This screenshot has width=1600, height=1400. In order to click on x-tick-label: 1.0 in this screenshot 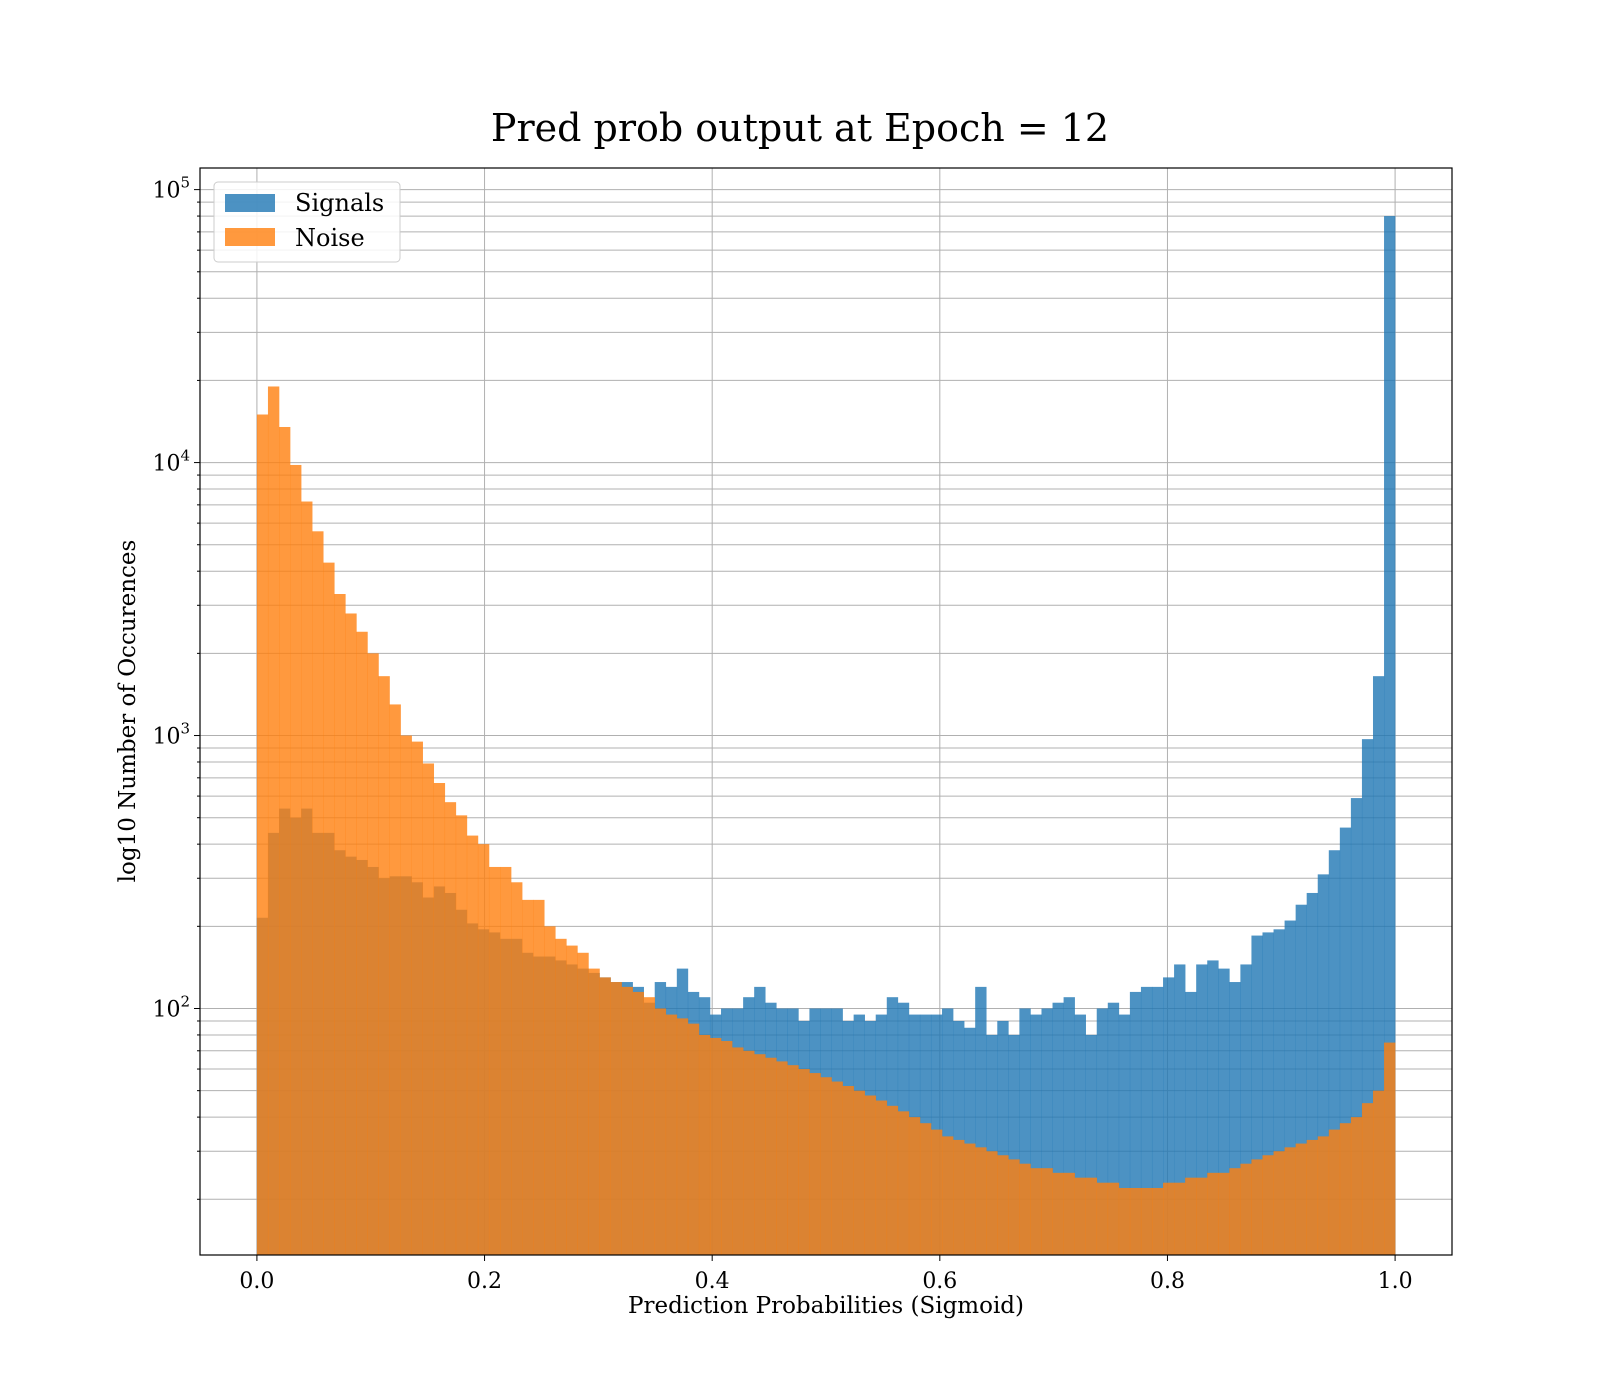, I will do `click(1395, 1281)`.